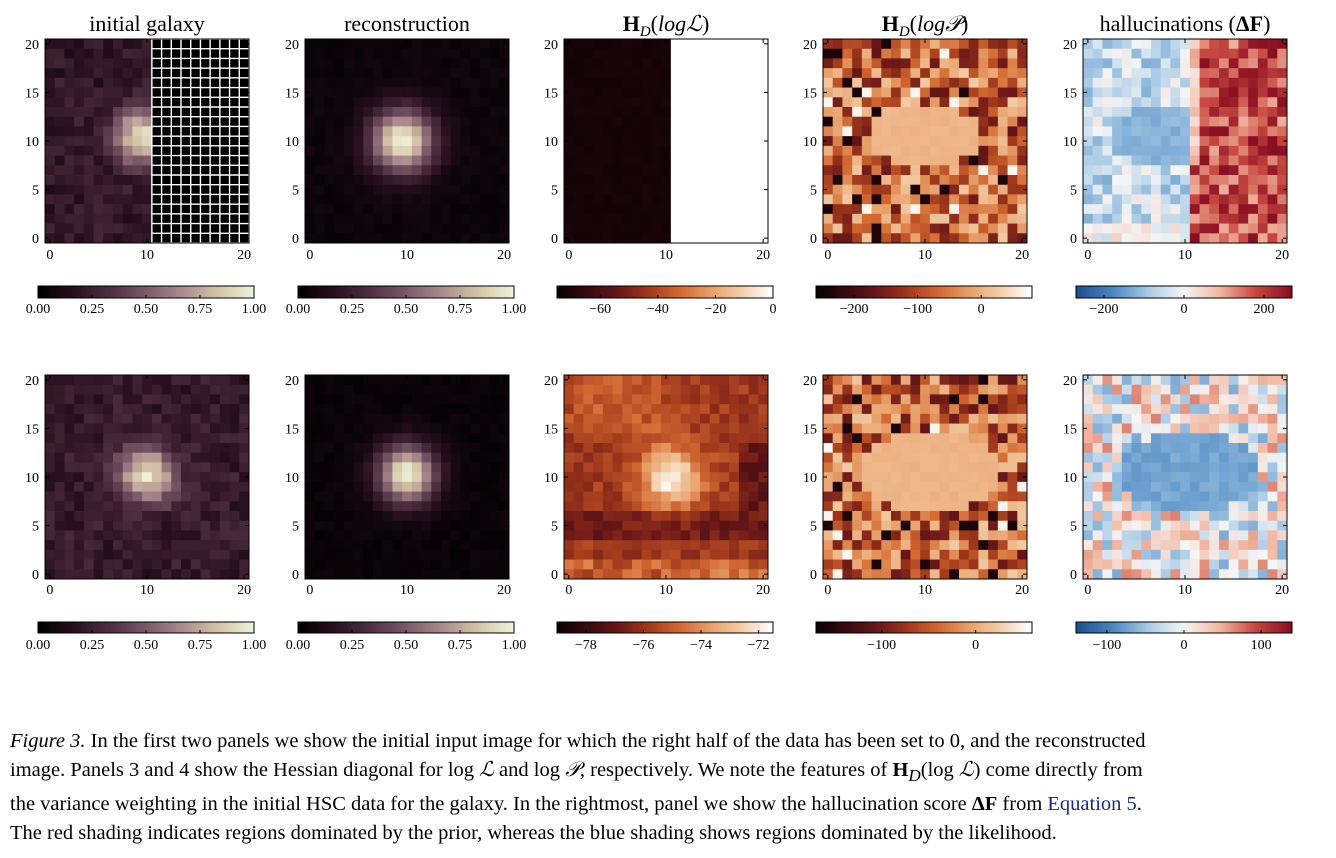  Describe the element at coordinates (407, 23) in the screenshot. I see `panel-title: reconstruction` at that location.